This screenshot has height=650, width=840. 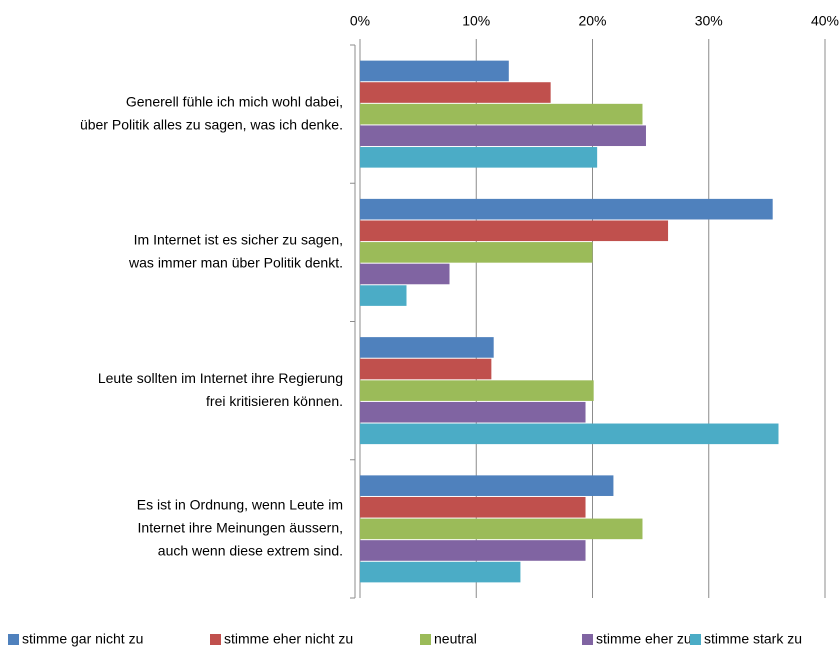 I want to click on category-label: frei kritisieren können., so click(x=274, y=401).